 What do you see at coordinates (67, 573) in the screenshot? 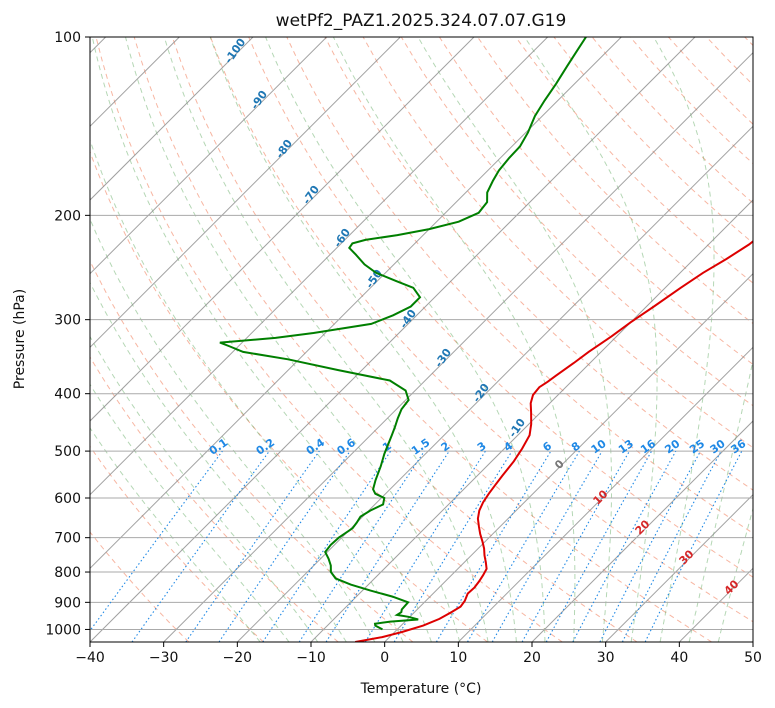
I see `y-tick-label: 800` at bounding box center [67, 573].